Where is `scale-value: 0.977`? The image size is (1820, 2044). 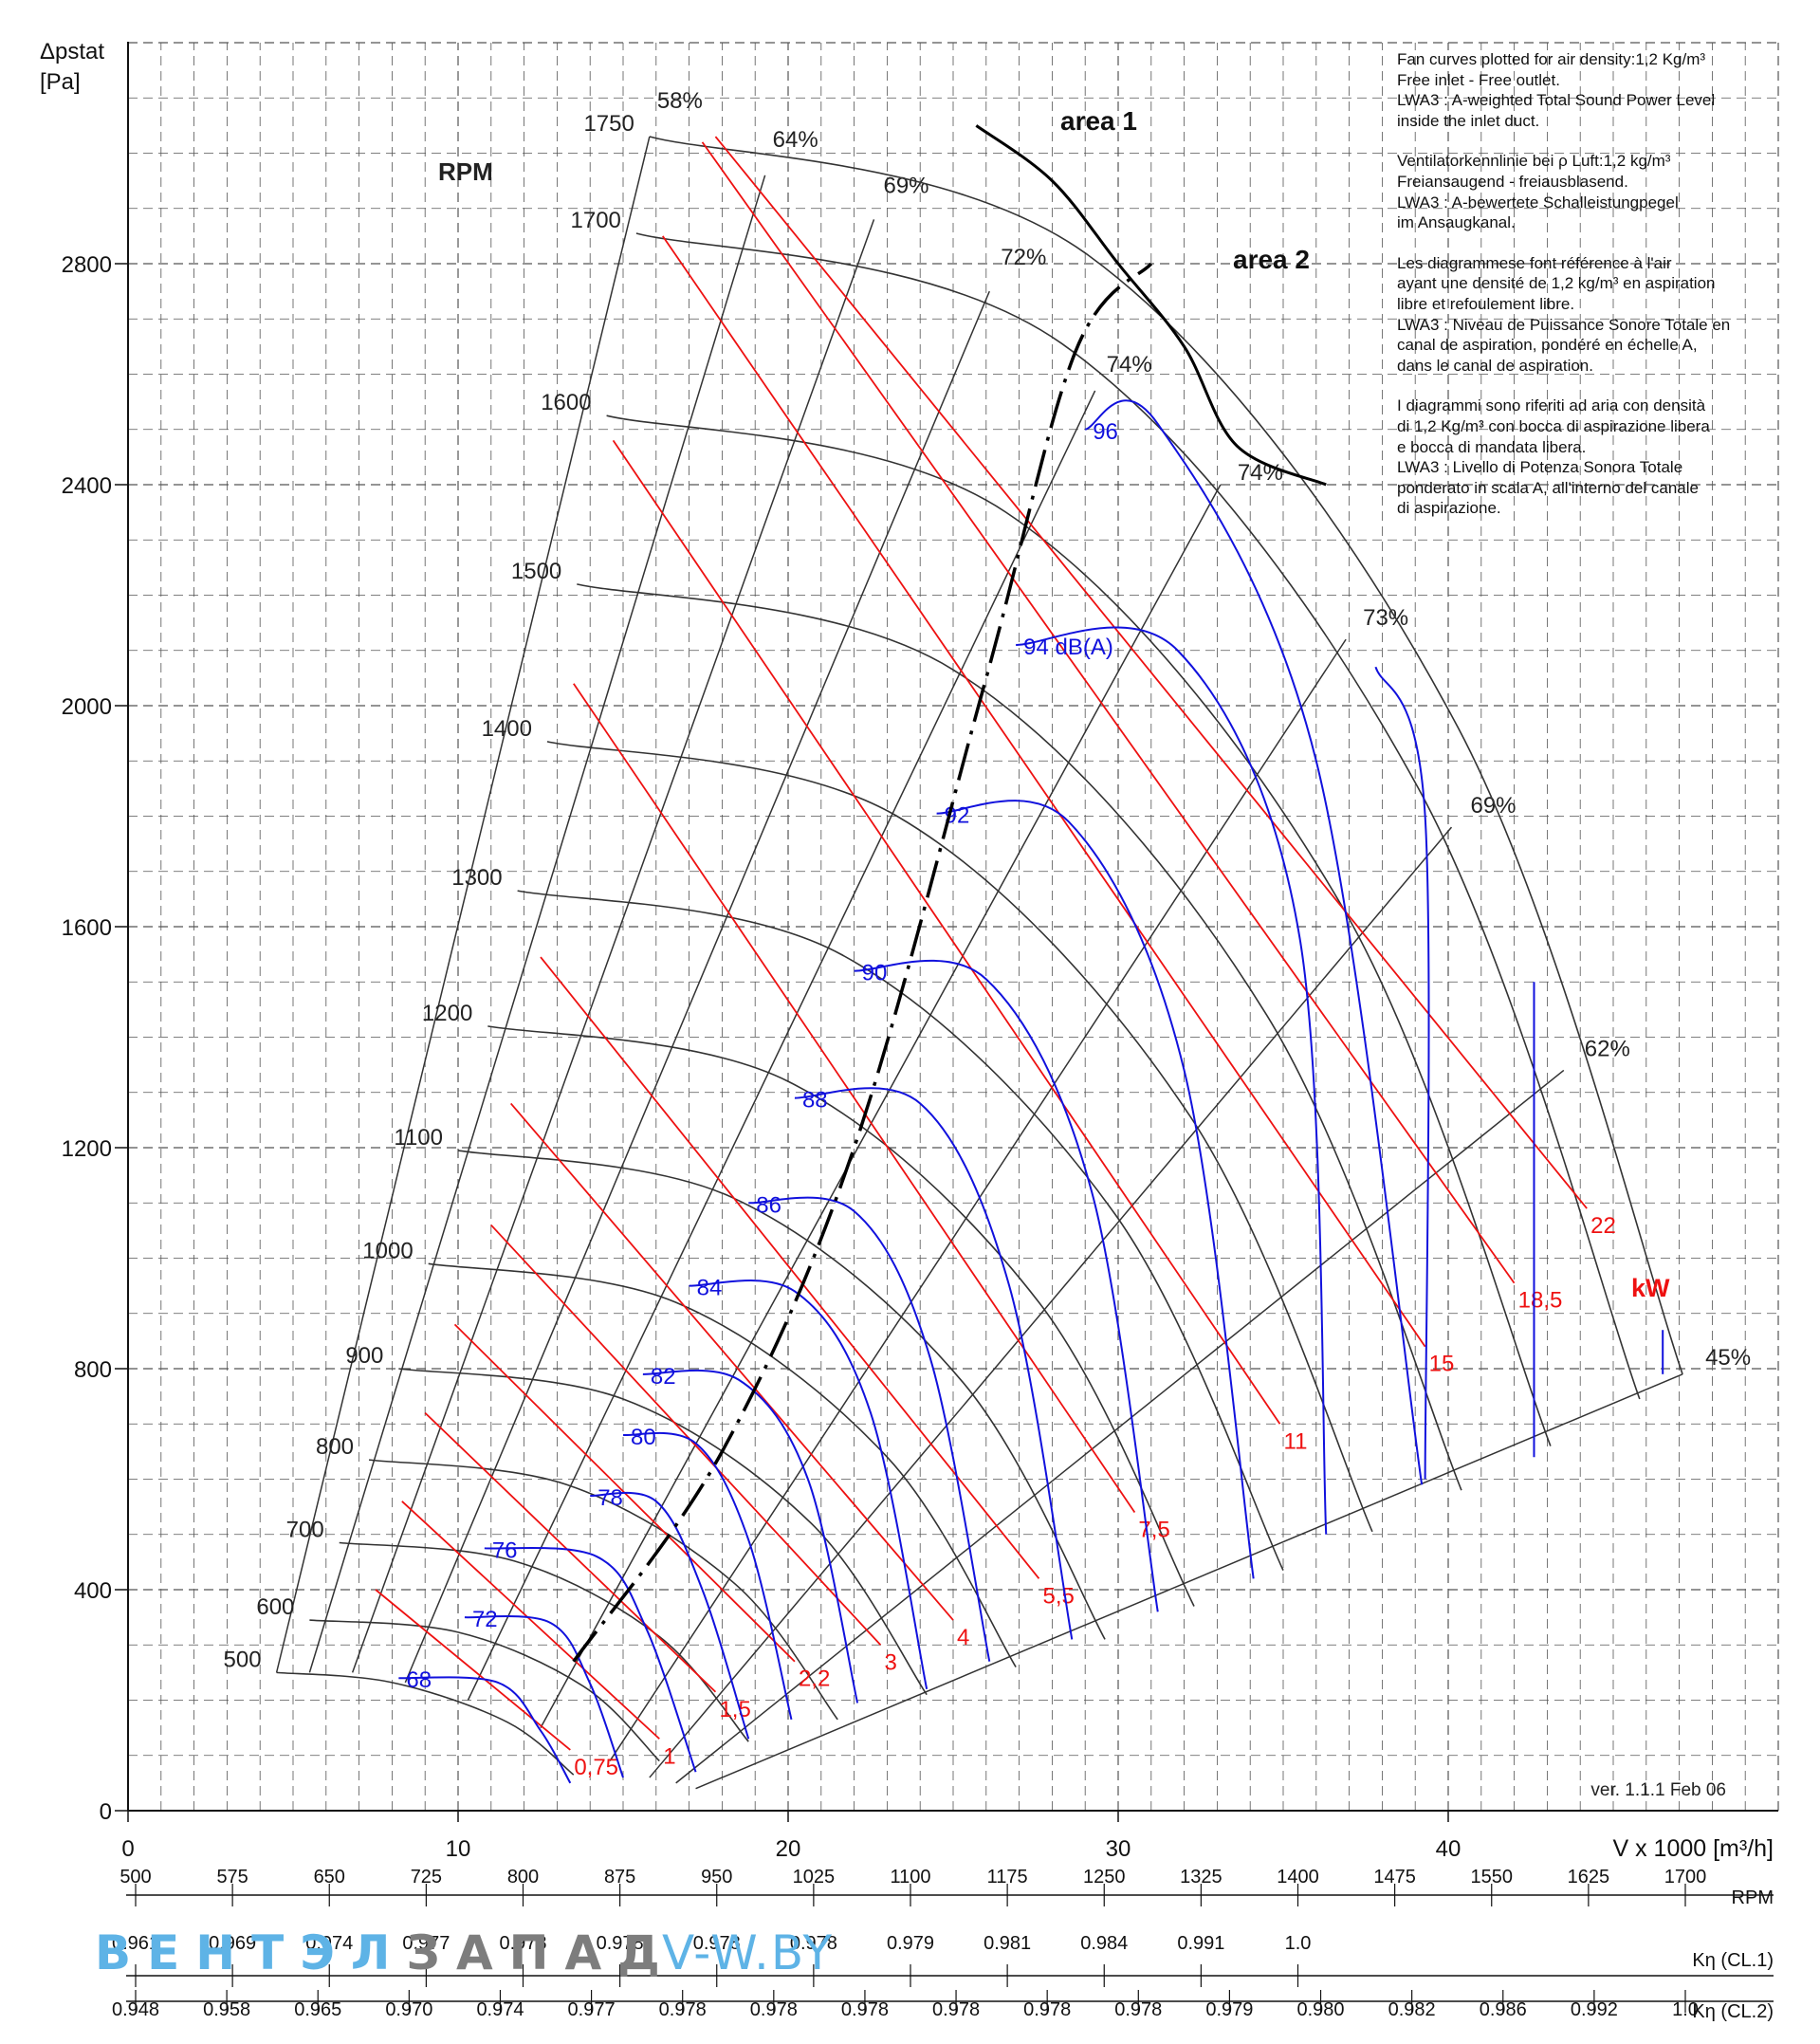 scale-value: 0.977 is located at coordinates (592, 2009).